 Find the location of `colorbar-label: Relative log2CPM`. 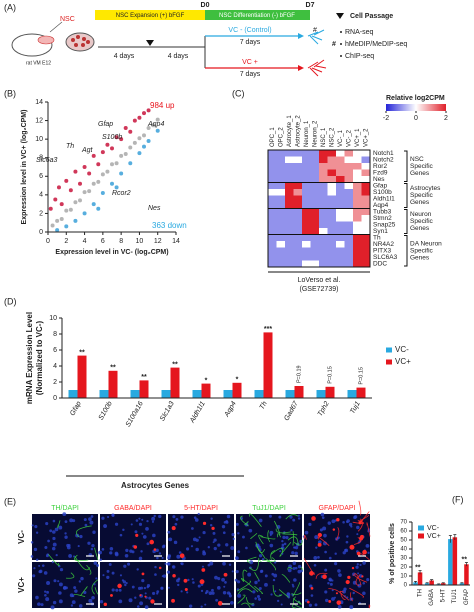

colorbar-label: Relative log2CPM is located at coordinates (415, 98).